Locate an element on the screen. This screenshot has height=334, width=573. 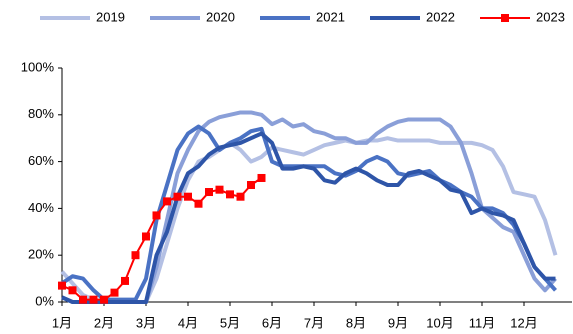
x-tick-label: 8月 is located at coordinates (356, 322).